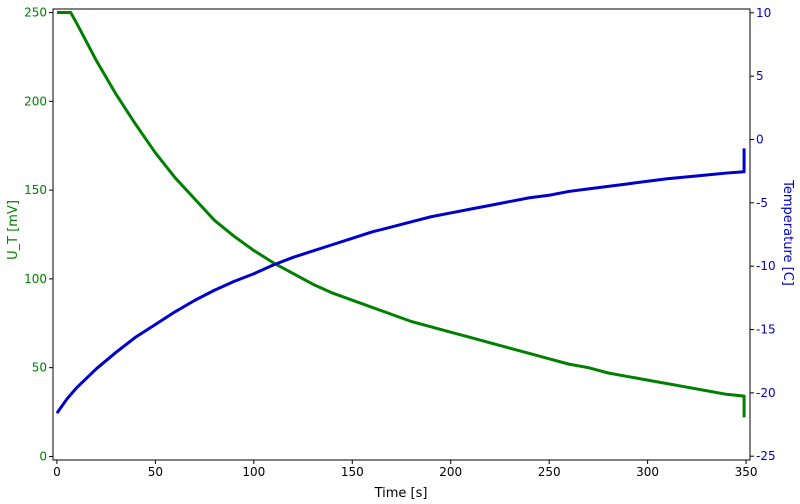 The height and width of the screenshot is (504, 800). I want to click on x-axis-title: Time [s], so click(401, 493).